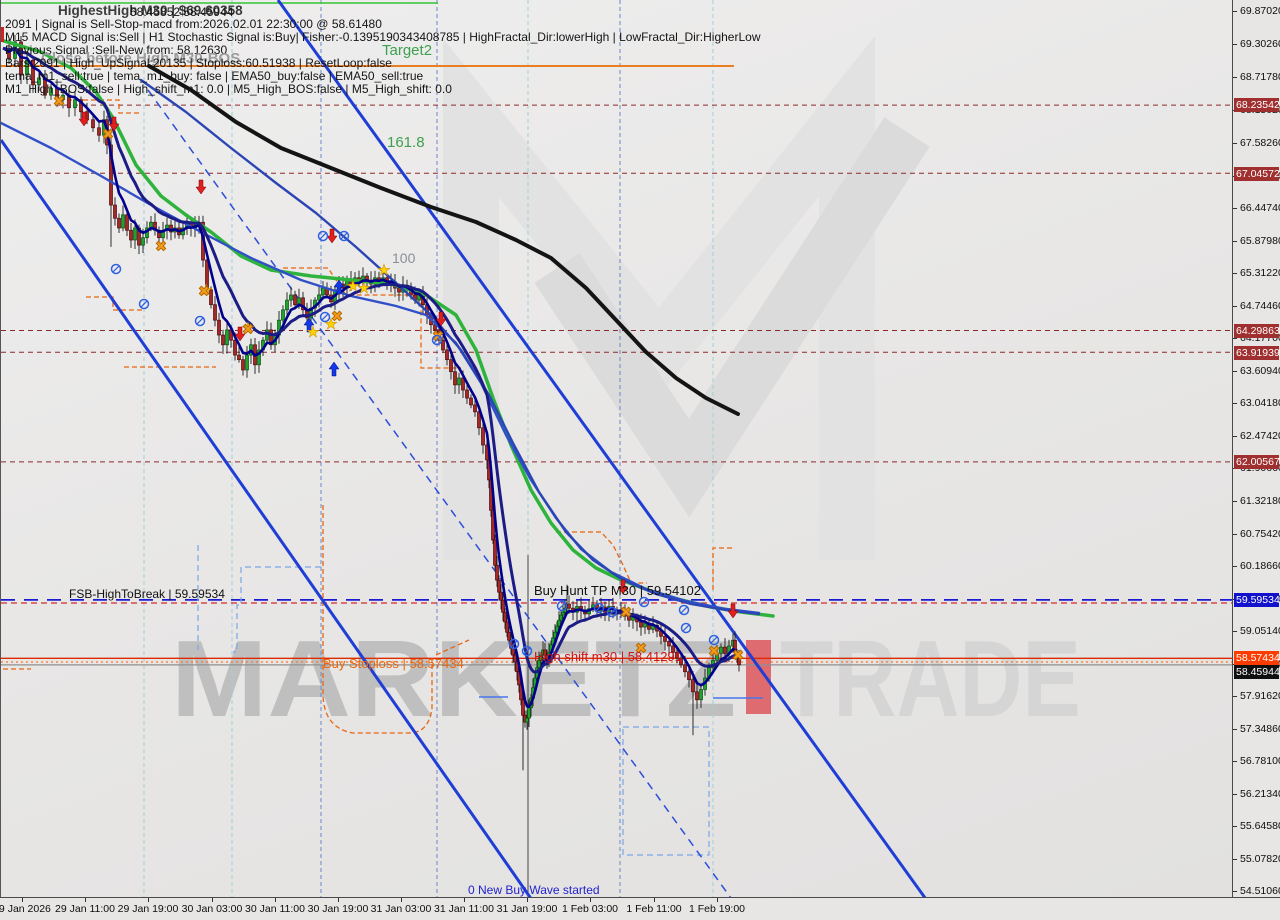  What do you see at coordinates (623, 587) in the screenshot?
I see `sell-arrow-icon` at bounding box center [623, 587].